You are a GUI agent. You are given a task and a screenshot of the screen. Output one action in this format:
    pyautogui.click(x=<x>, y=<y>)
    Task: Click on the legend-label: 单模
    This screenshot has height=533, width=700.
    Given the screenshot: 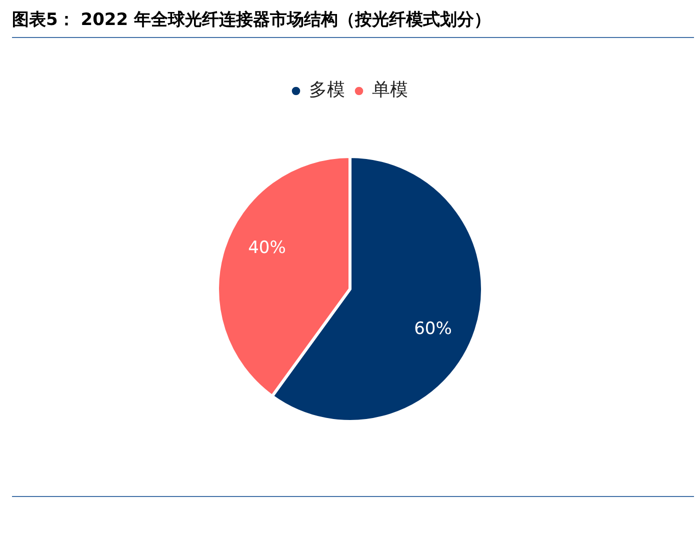 What is the action you would take?
    pyautogui.click(x=390, y=90)
    